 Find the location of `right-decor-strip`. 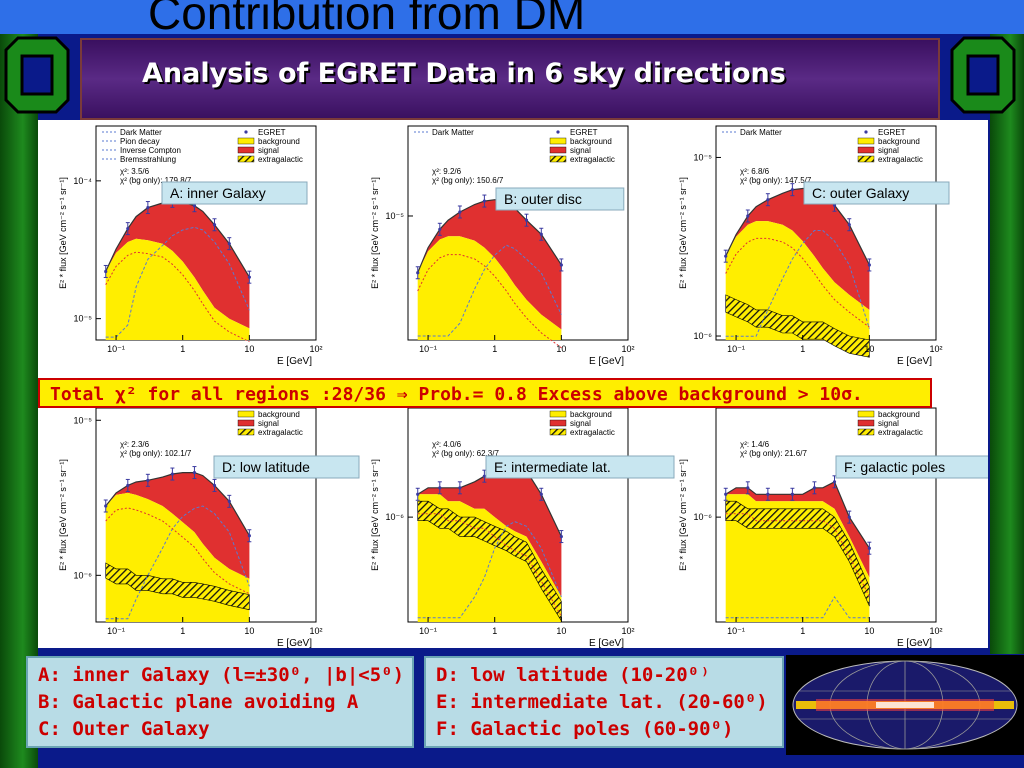

right-decor-strip is located at coordinates (1007, 344).